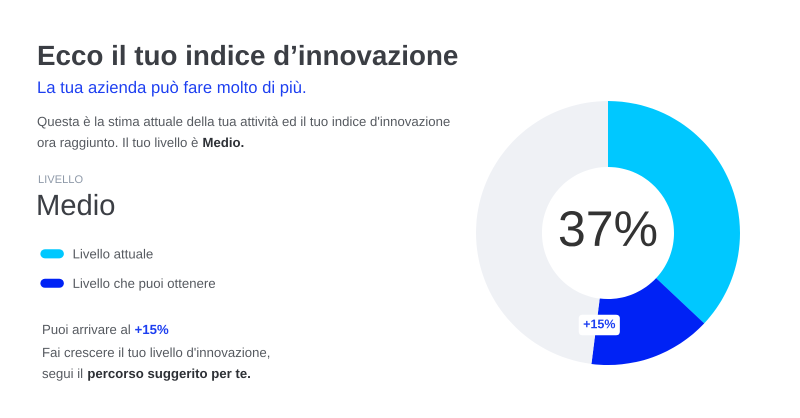 This screenshot has height=418, width=800. What do you see at coordinates (60, 179) in the screenshot?
I see `text: LIVELLO` at bounding box center [60, 179].